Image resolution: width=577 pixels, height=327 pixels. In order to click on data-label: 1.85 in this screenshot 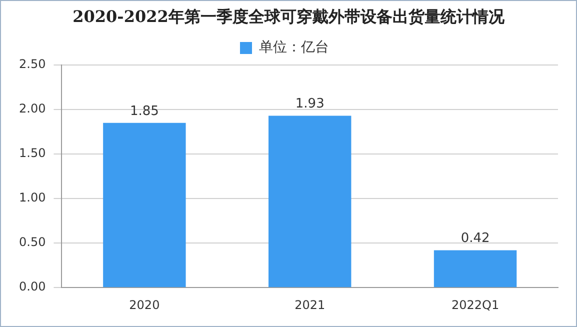, I will do `click(144, 111)`.